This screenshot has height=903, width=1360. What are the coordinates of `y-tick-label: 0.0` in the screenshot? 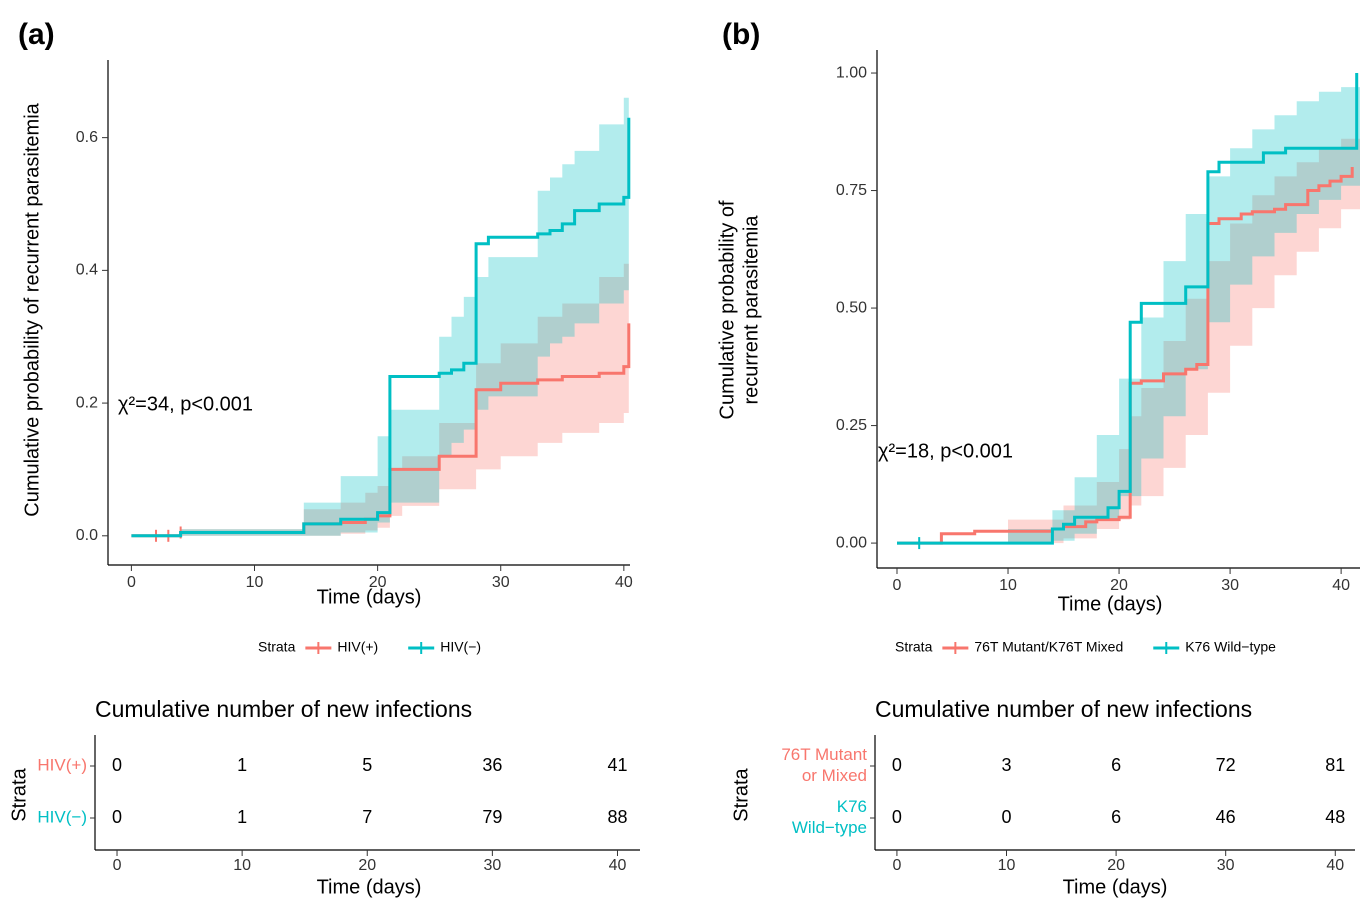 It's located at (87, 535).